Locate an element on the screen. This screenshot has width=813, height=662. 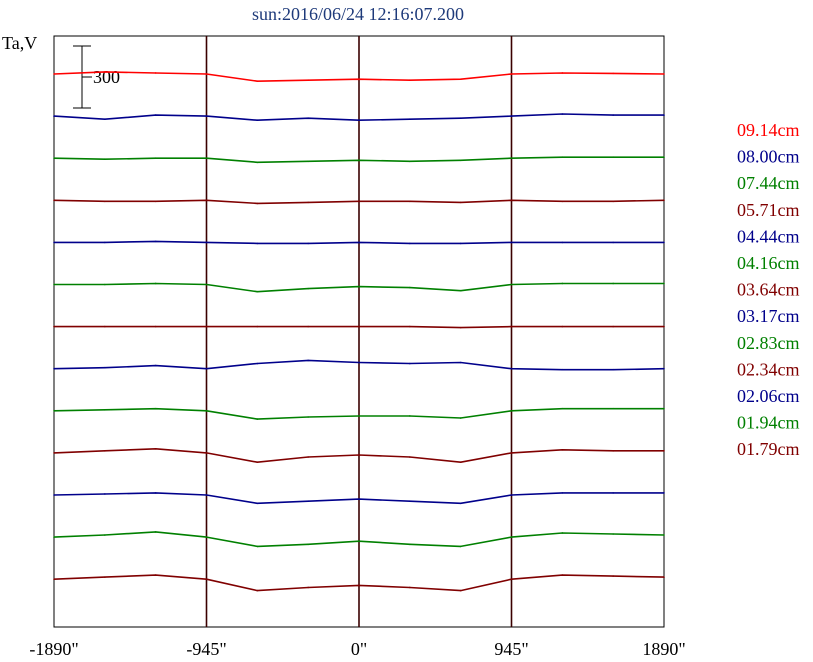
x-tick-label: 1890" is located at coordinates (663, 649).